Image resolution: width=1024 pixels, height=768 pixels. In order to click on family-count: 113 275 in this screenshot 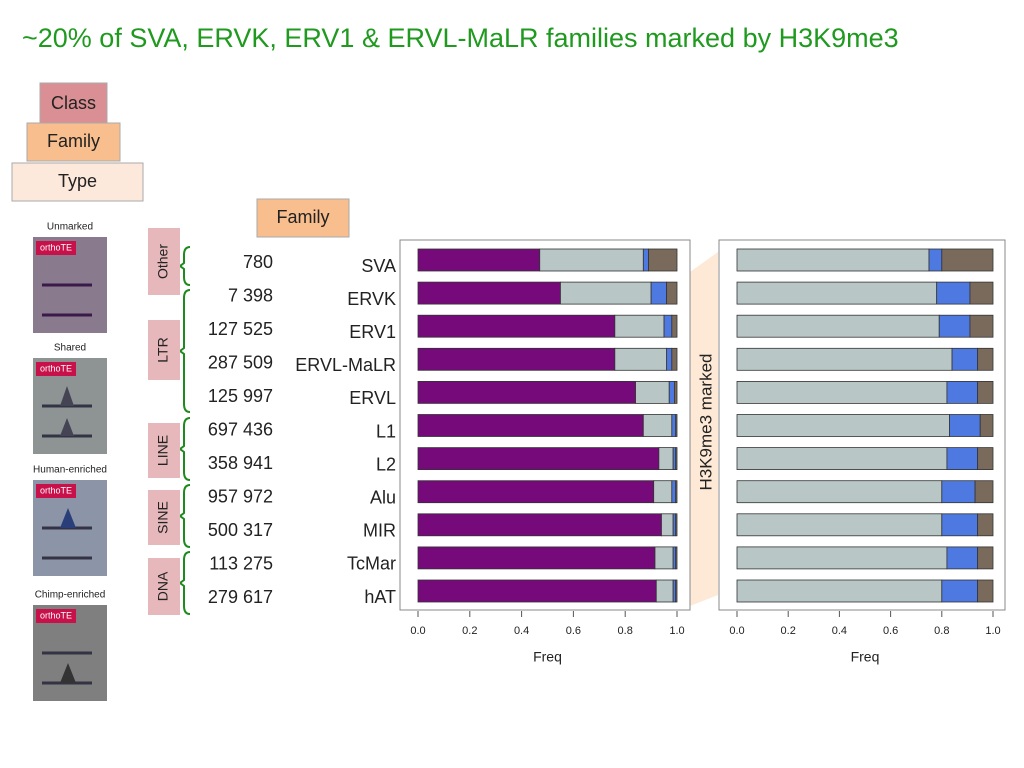, I will do `click(241, 563)`.